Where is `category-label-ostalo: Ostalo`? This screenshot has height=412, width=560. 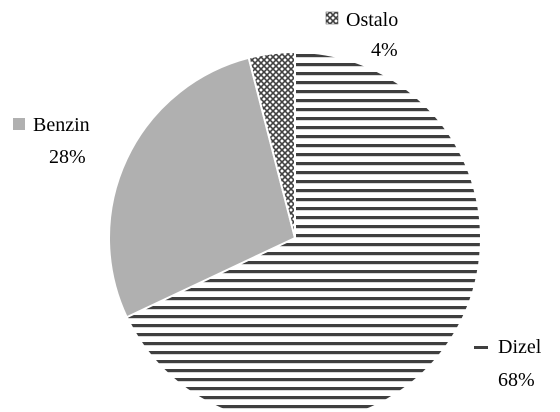
category-label-ostalo: Ostalo is located at coordinates (372, 20).